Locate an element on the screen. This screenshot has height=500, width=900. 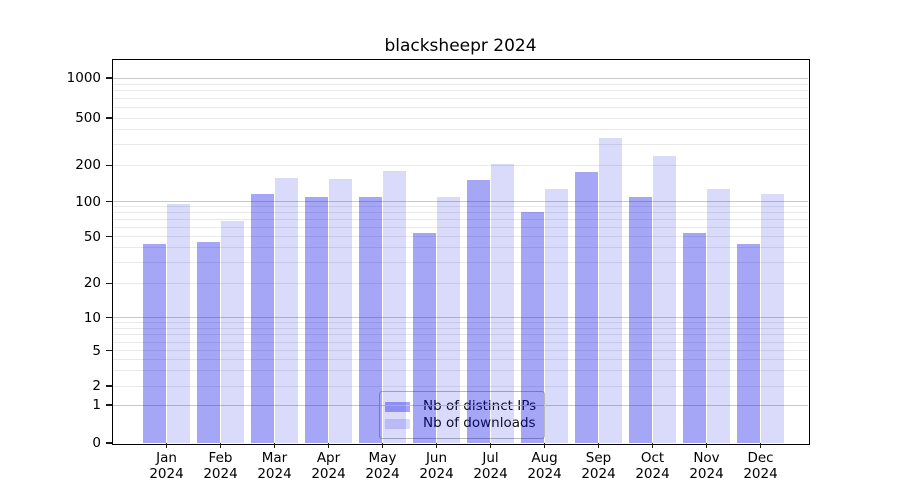
x-tick-label: May 2024 is located at coordinates (382, 466).